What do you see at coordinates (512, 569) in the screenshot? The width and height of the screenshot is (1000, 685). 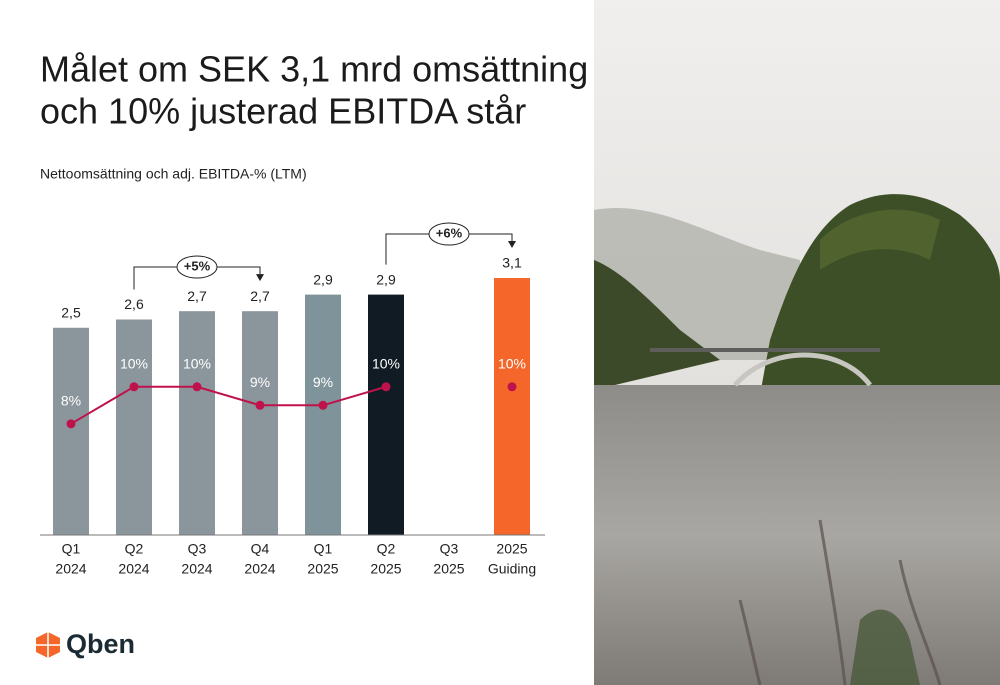 I see `x-tick-label: Guiding` at bounding box center [512, 569].